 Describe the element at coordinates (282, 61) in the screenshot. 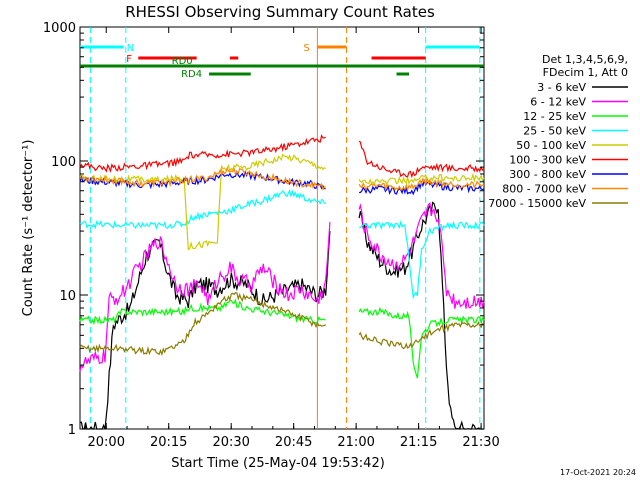

I see `flag-bars: N S F RD0 RD4` at that location.